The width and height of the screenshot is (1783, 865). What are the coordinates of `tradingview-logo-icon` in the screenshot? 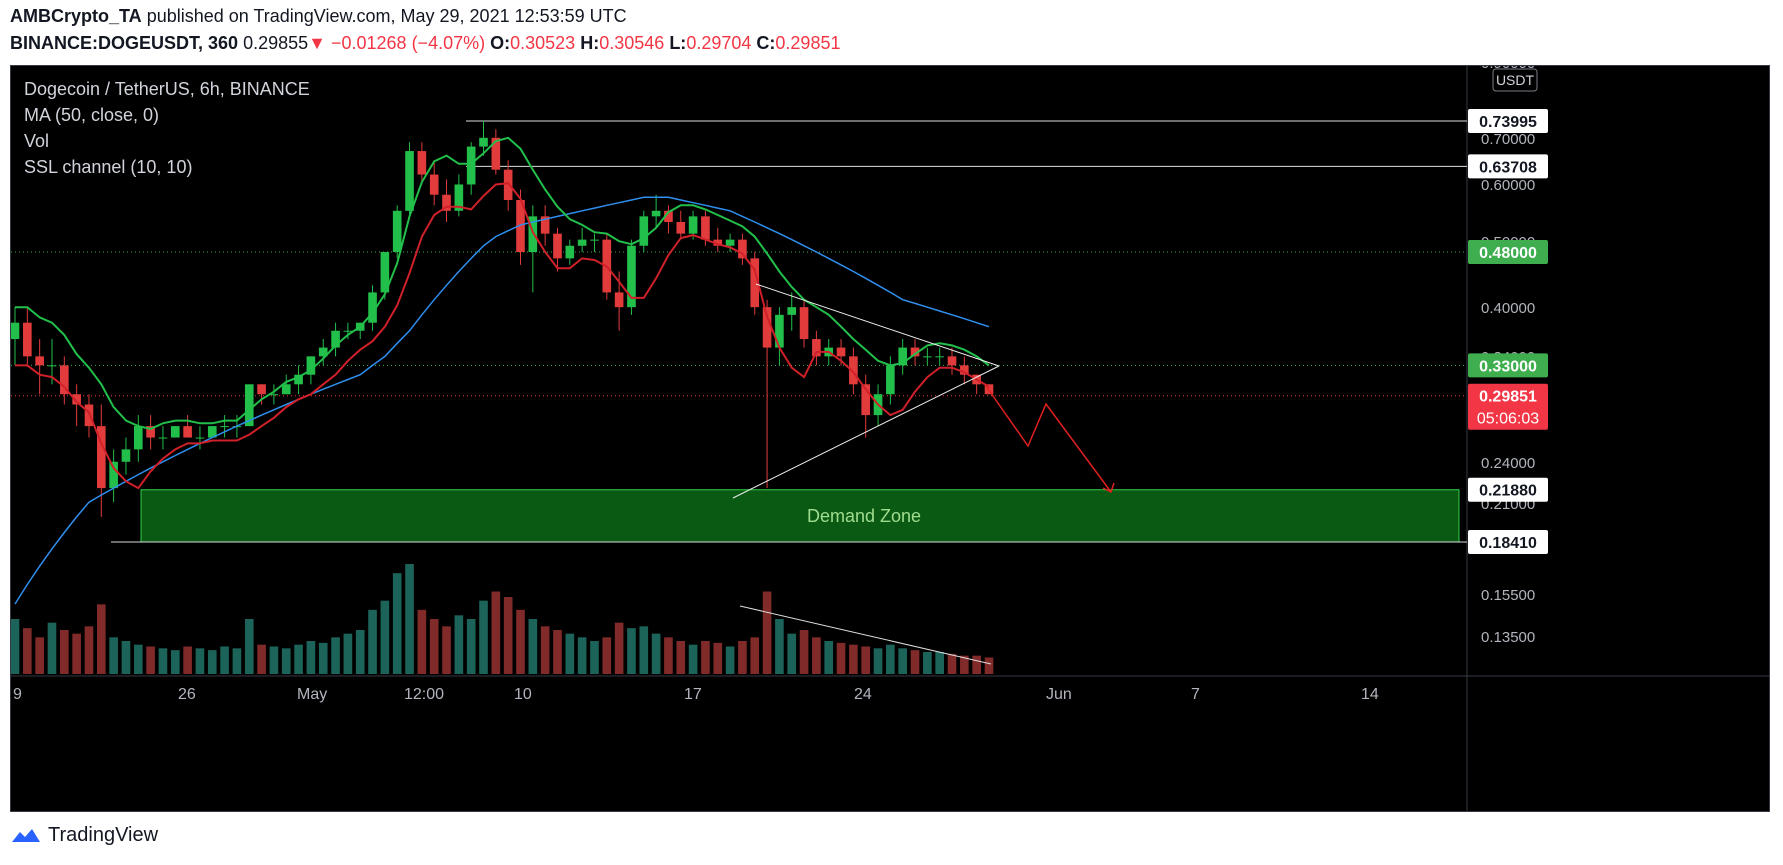 It's located at (26, 836).